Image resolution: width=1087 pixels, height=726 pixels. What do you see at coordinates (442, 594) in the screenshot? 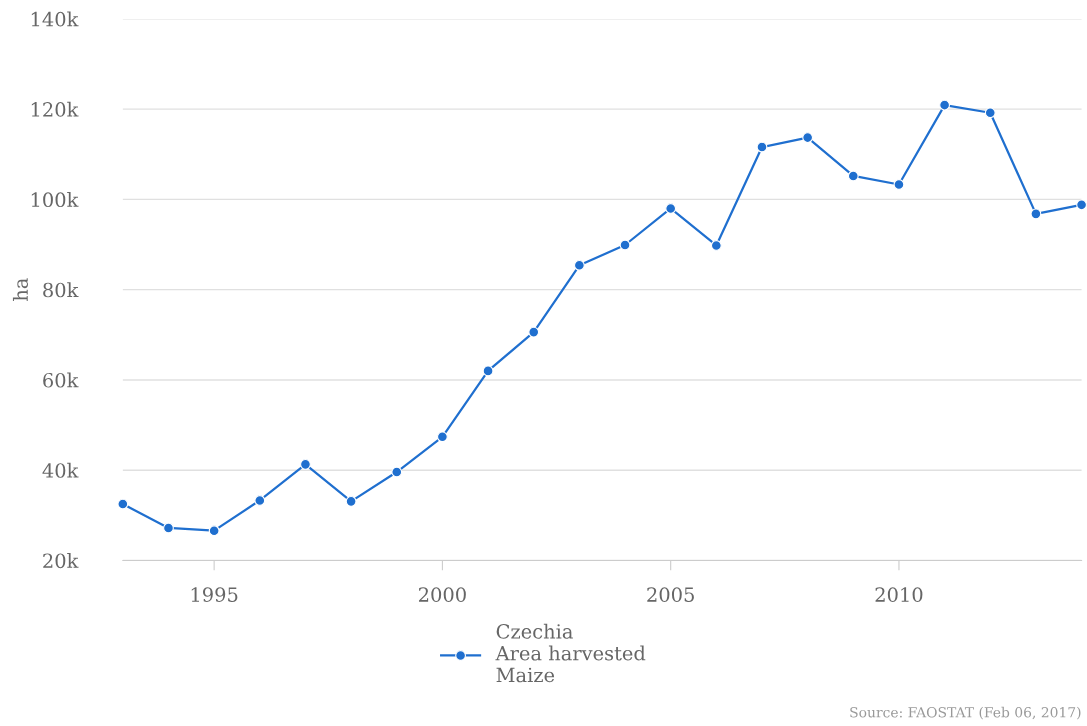
I see `x-tick-label: 2000` at bounding box center [442, 594].